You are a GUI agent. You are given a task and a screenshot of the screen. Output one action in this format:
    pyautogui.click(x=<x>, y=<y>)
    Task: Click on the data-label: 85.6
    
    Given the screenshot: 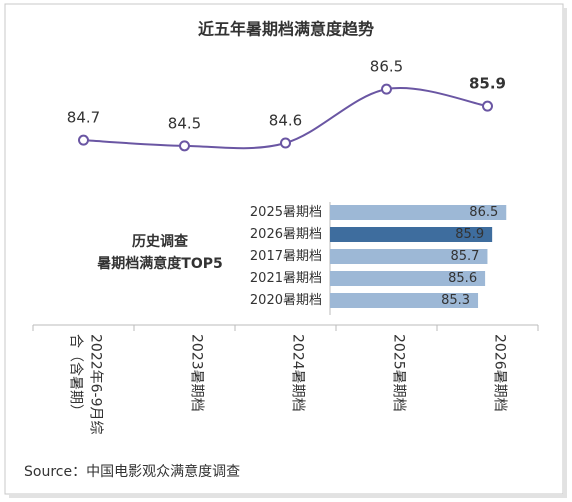 What is the action you would take?
    pyautogui.click(x=462, y=278)
    